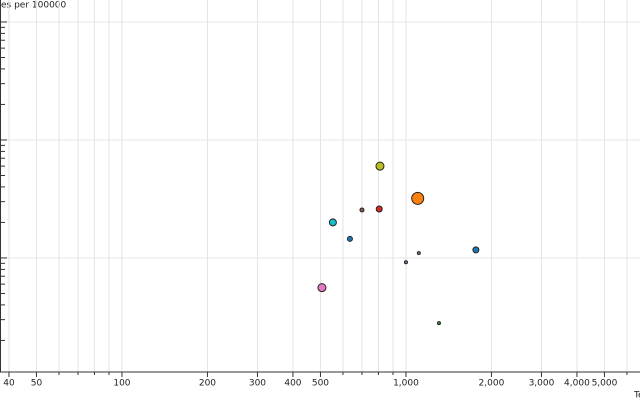  What do you see at coordinates (37, 384) in the screenshot?
I see `x-tick-label: 50` at bounding box center [37, 384].